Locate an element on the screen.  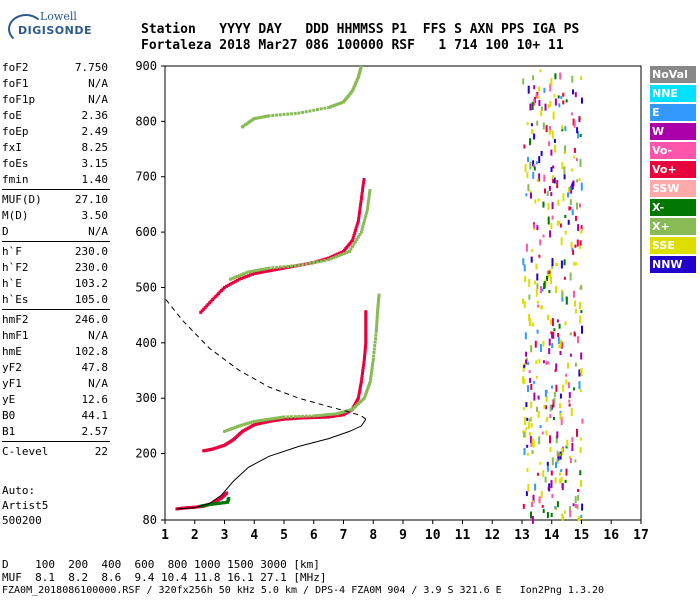
param-value: 44.1 is located at coordinates (95, 415).